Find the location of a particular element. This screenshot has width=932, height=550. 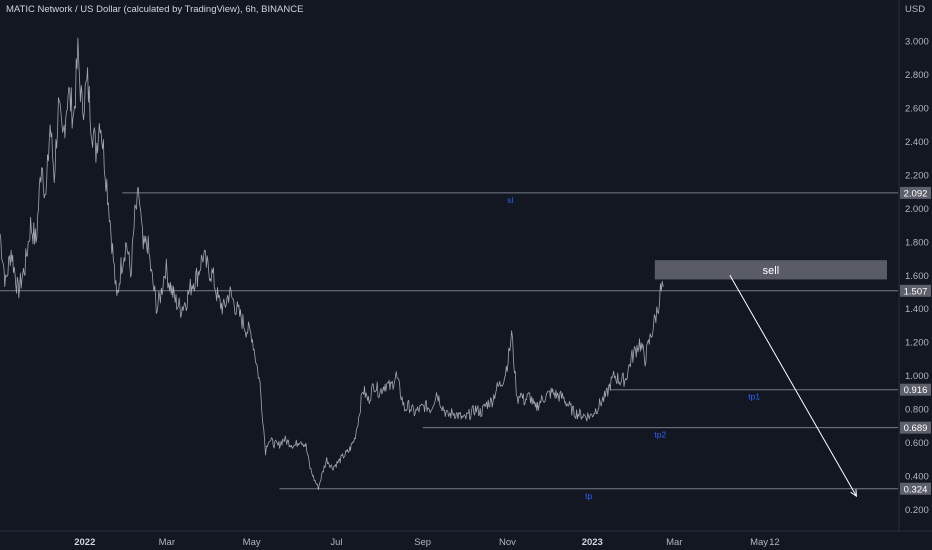

price-tick-label: 1.600 is located at coordinates (917, 276).